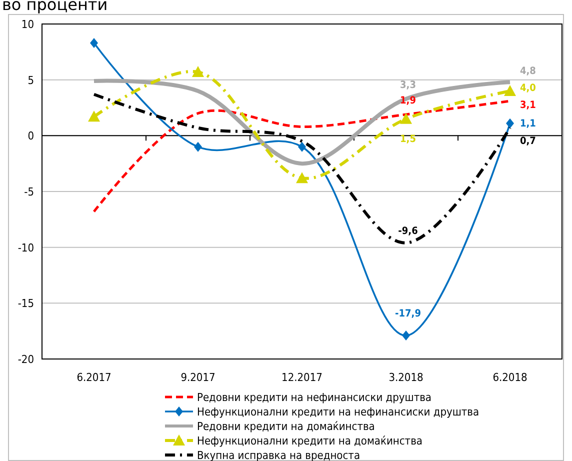 The image size is (572, 461). What do you see at coordinates (510, 377) in the screenshot?
I see `x-tick-label: 6.2018` at bounding box center [510, 377].